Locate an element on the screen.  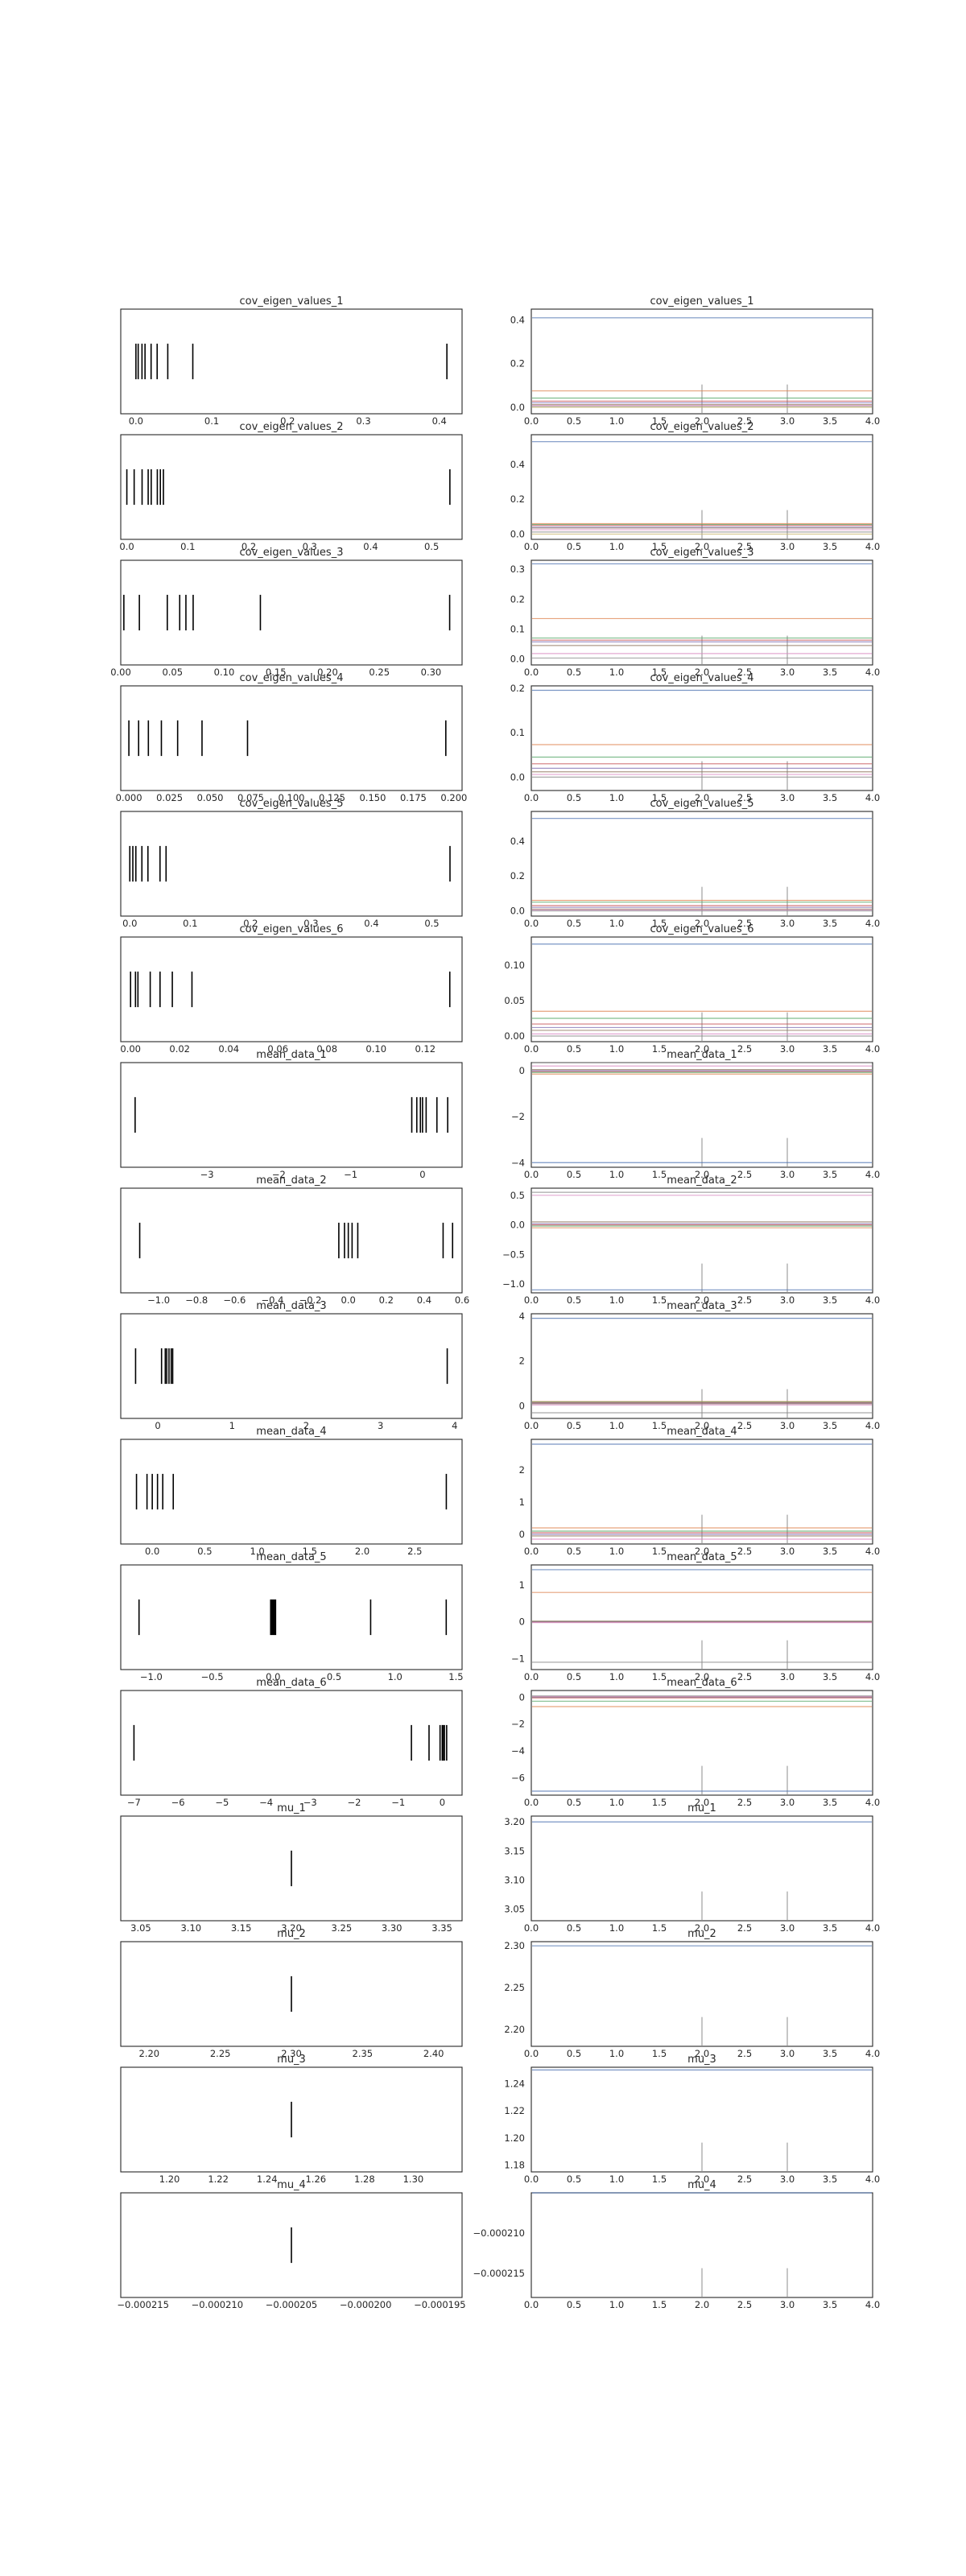
trace-ytick-label: 0.4 is located at coordinates (517, 842).